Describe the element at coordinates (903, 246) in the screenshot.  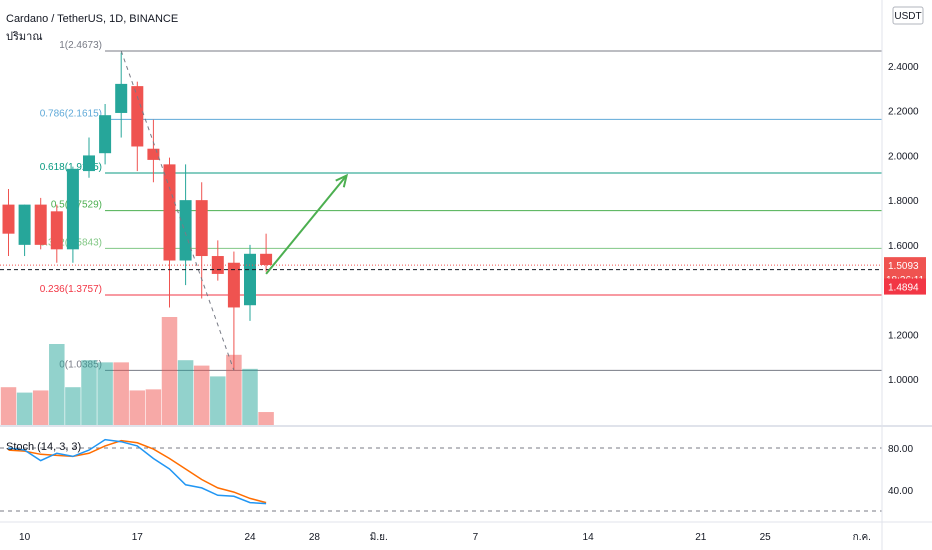
I see `price-tick-label: 1.6000` at that location.